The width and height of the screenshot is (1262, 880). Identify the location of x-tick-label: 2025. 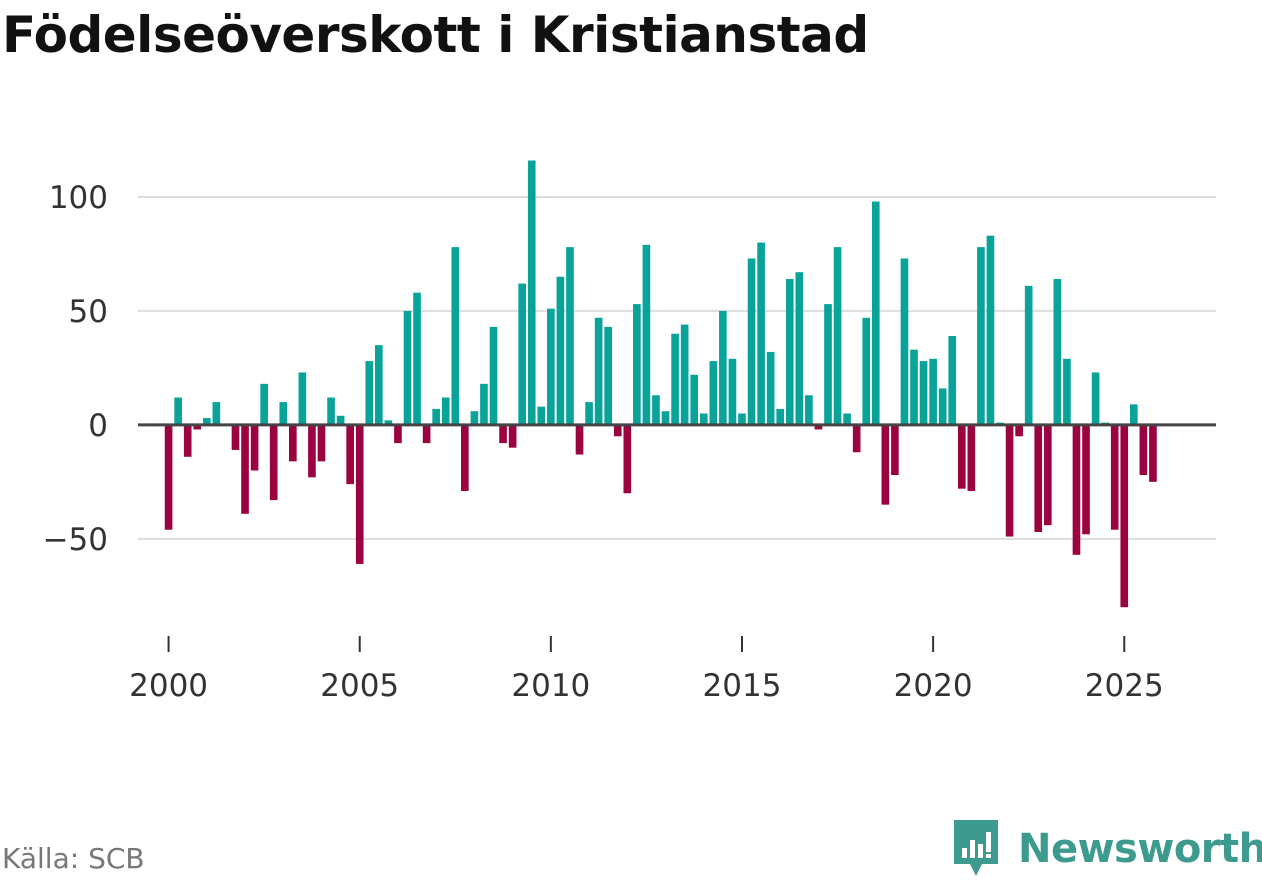
(1124, 686).